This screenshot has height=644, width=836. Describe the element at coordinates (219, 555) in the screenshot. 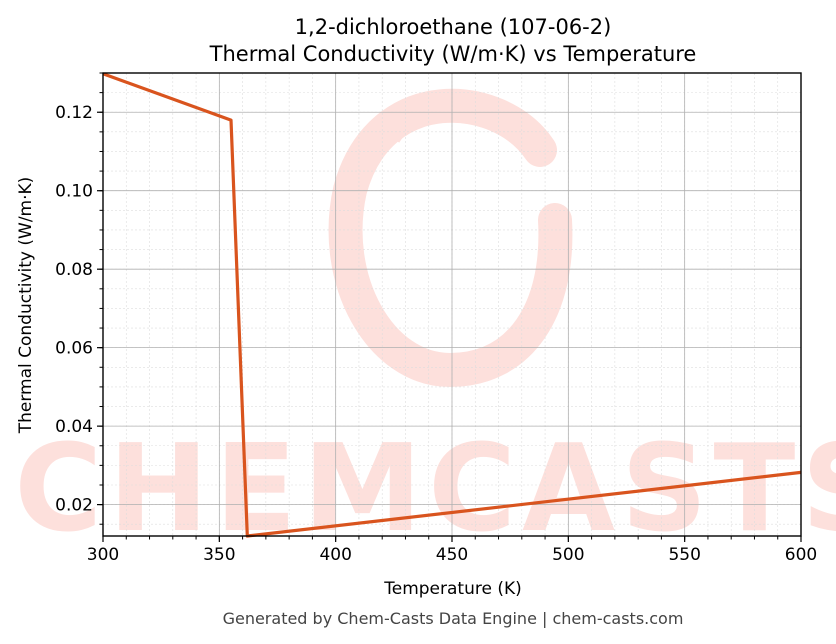

I see `x-tick-label: 350` at that location.